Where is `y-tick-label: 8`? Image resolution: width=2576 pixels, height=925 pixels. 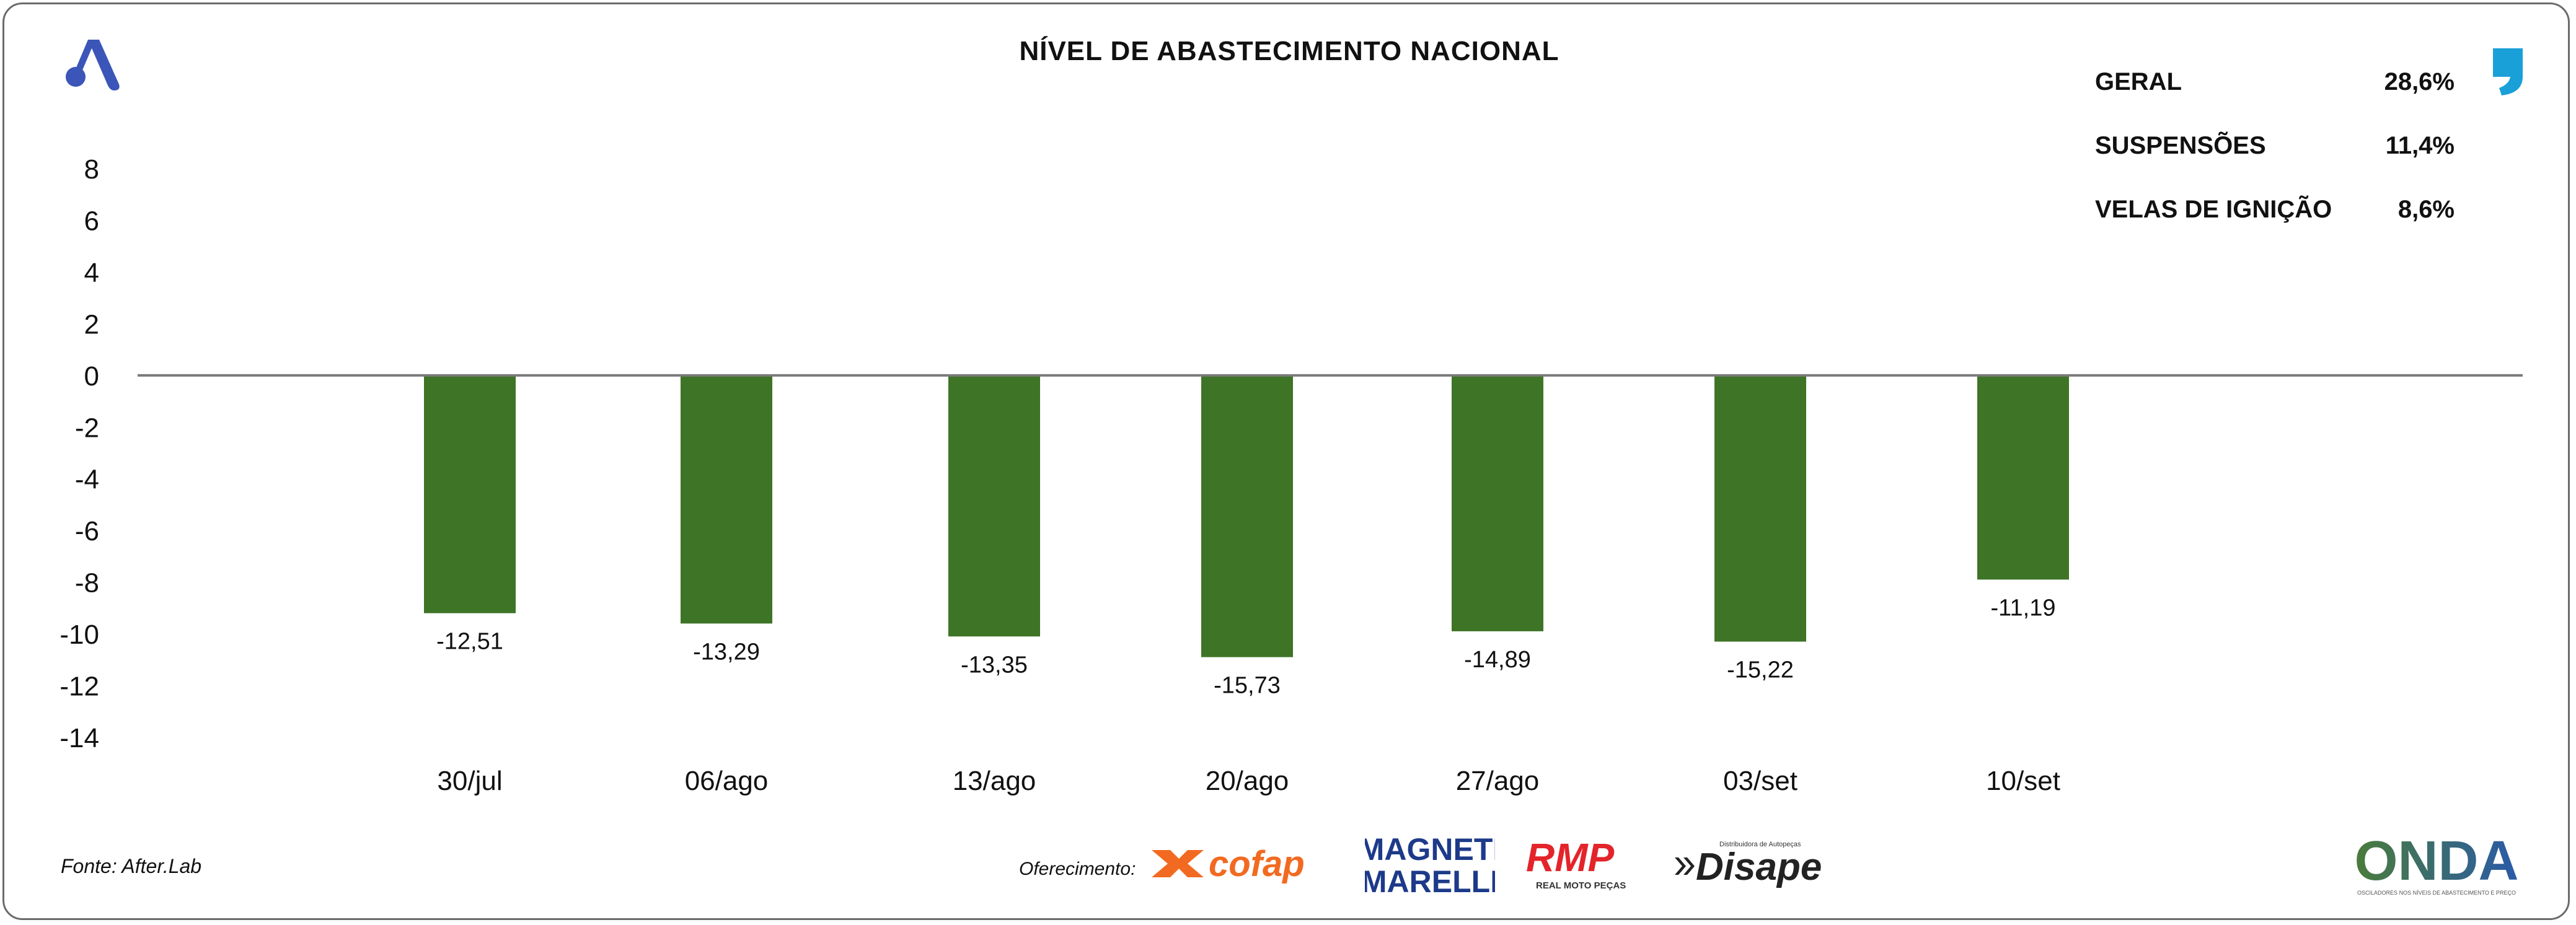
y-tick-label: 8 is located at coordinates (91, 169).